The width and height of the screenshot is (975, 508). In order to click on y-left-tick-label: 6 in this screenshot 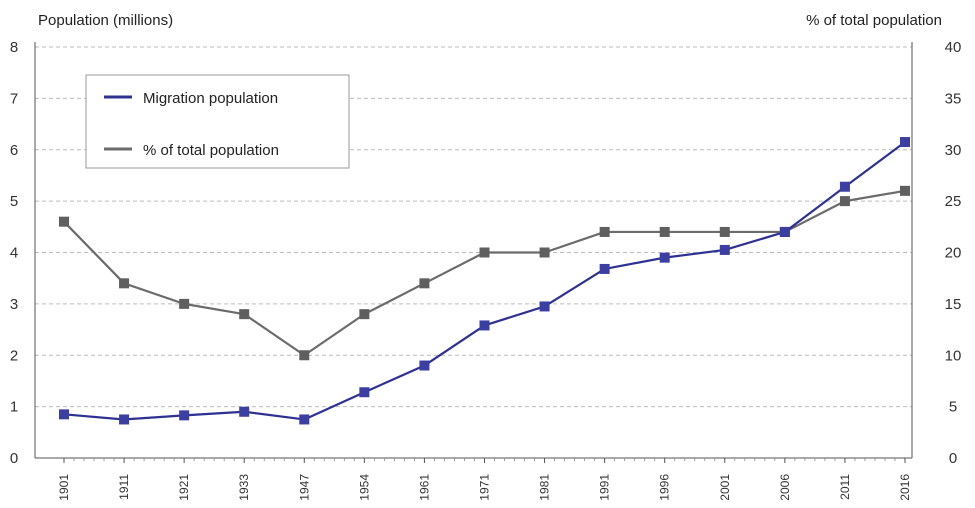, I will do `click(14, 150)`.